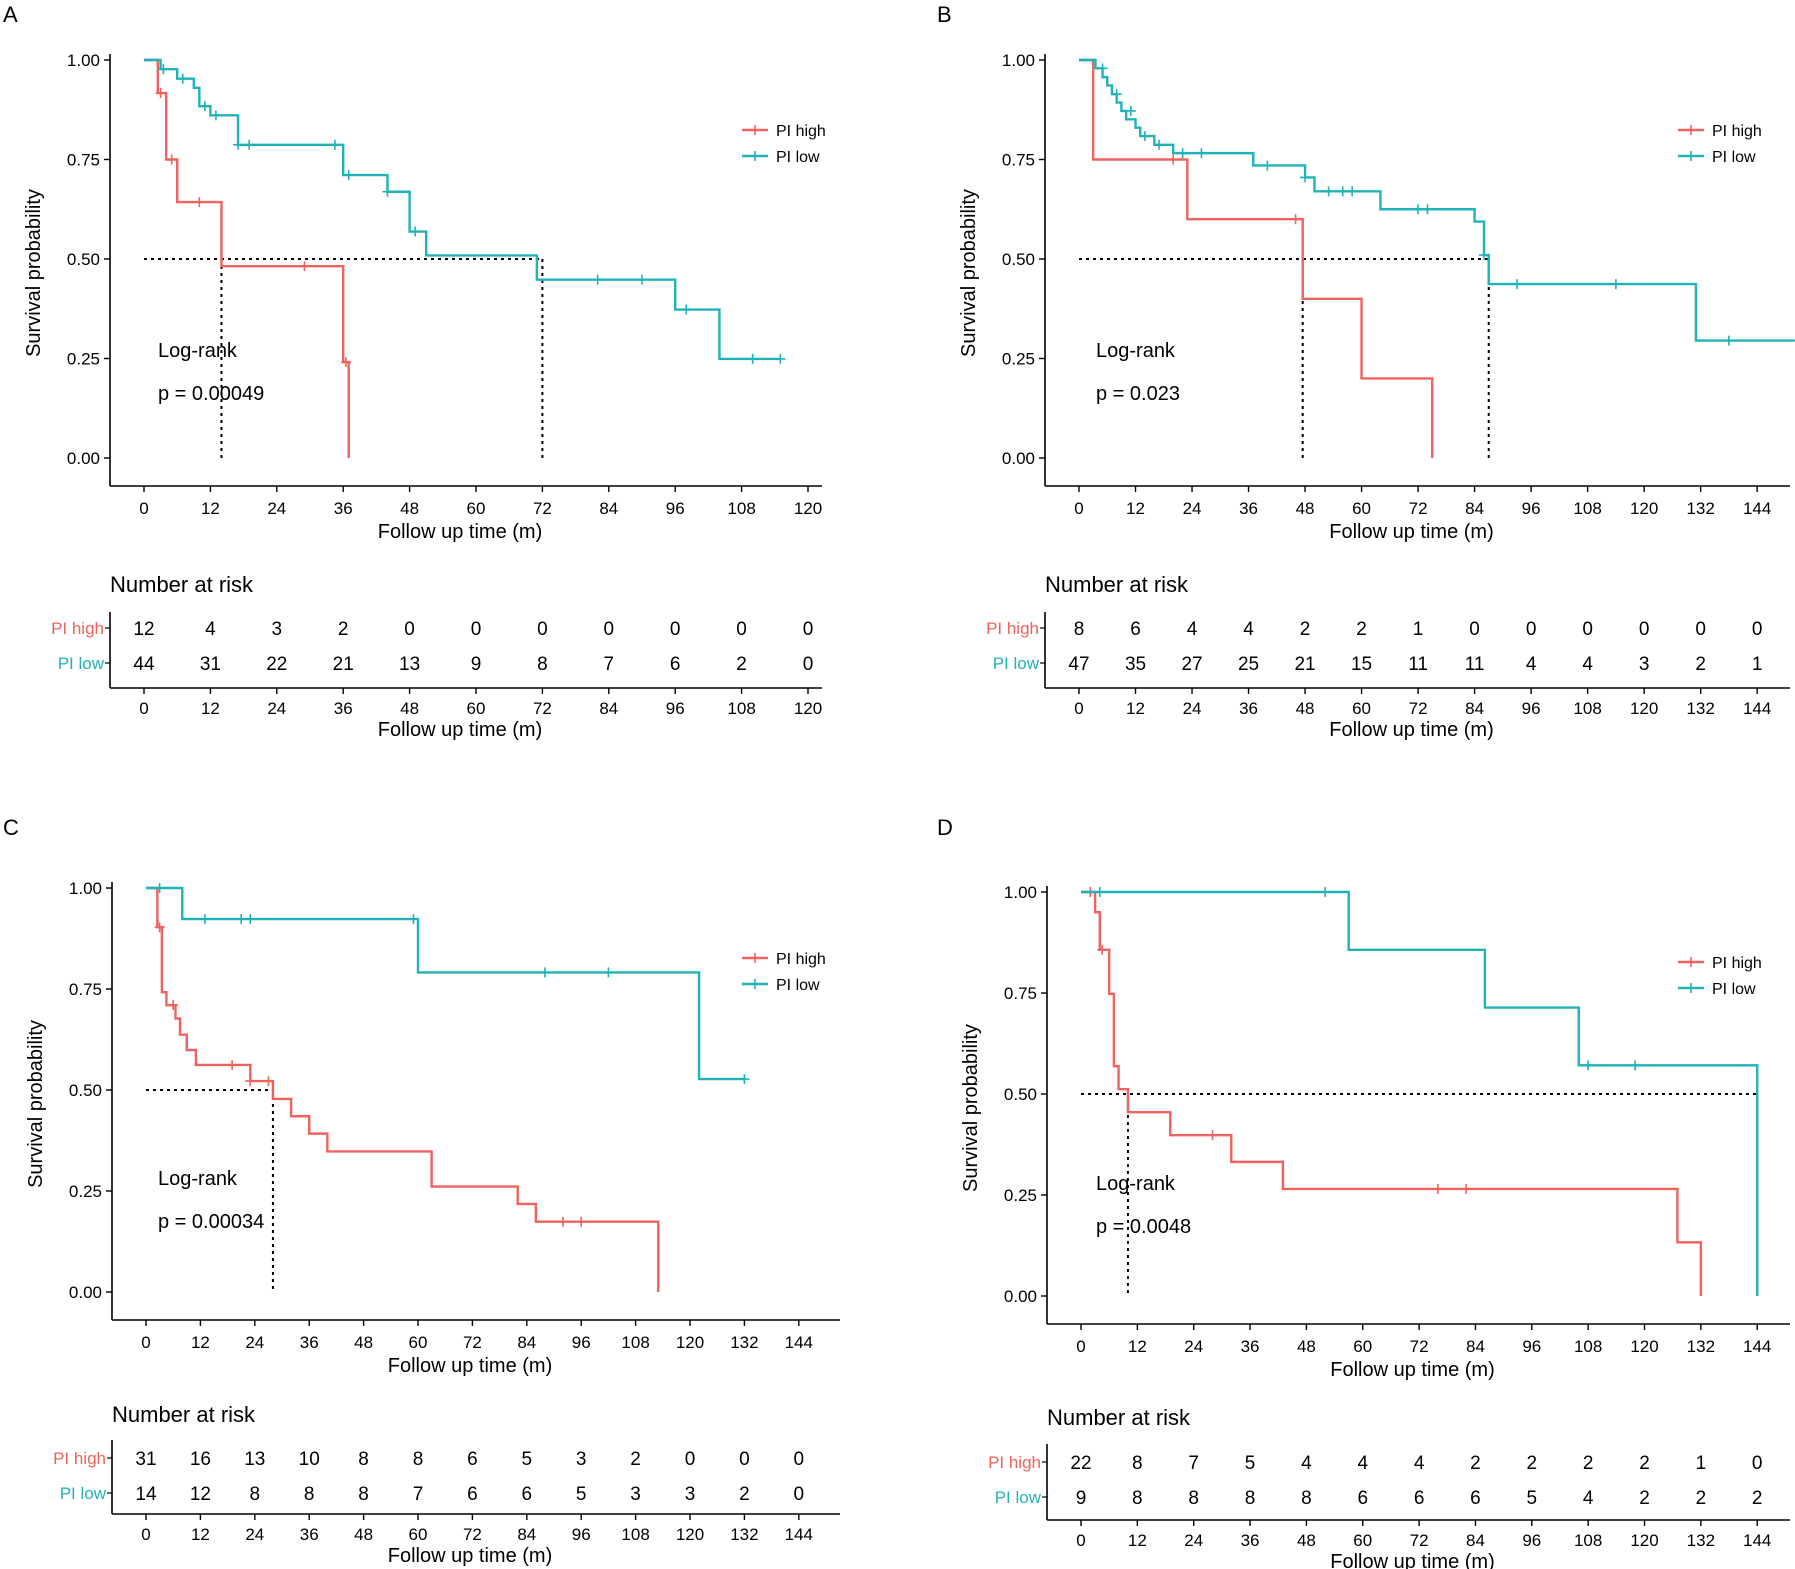  I want to click on panel-c-risk-row-label-low: PI low, so click(83, 1493).